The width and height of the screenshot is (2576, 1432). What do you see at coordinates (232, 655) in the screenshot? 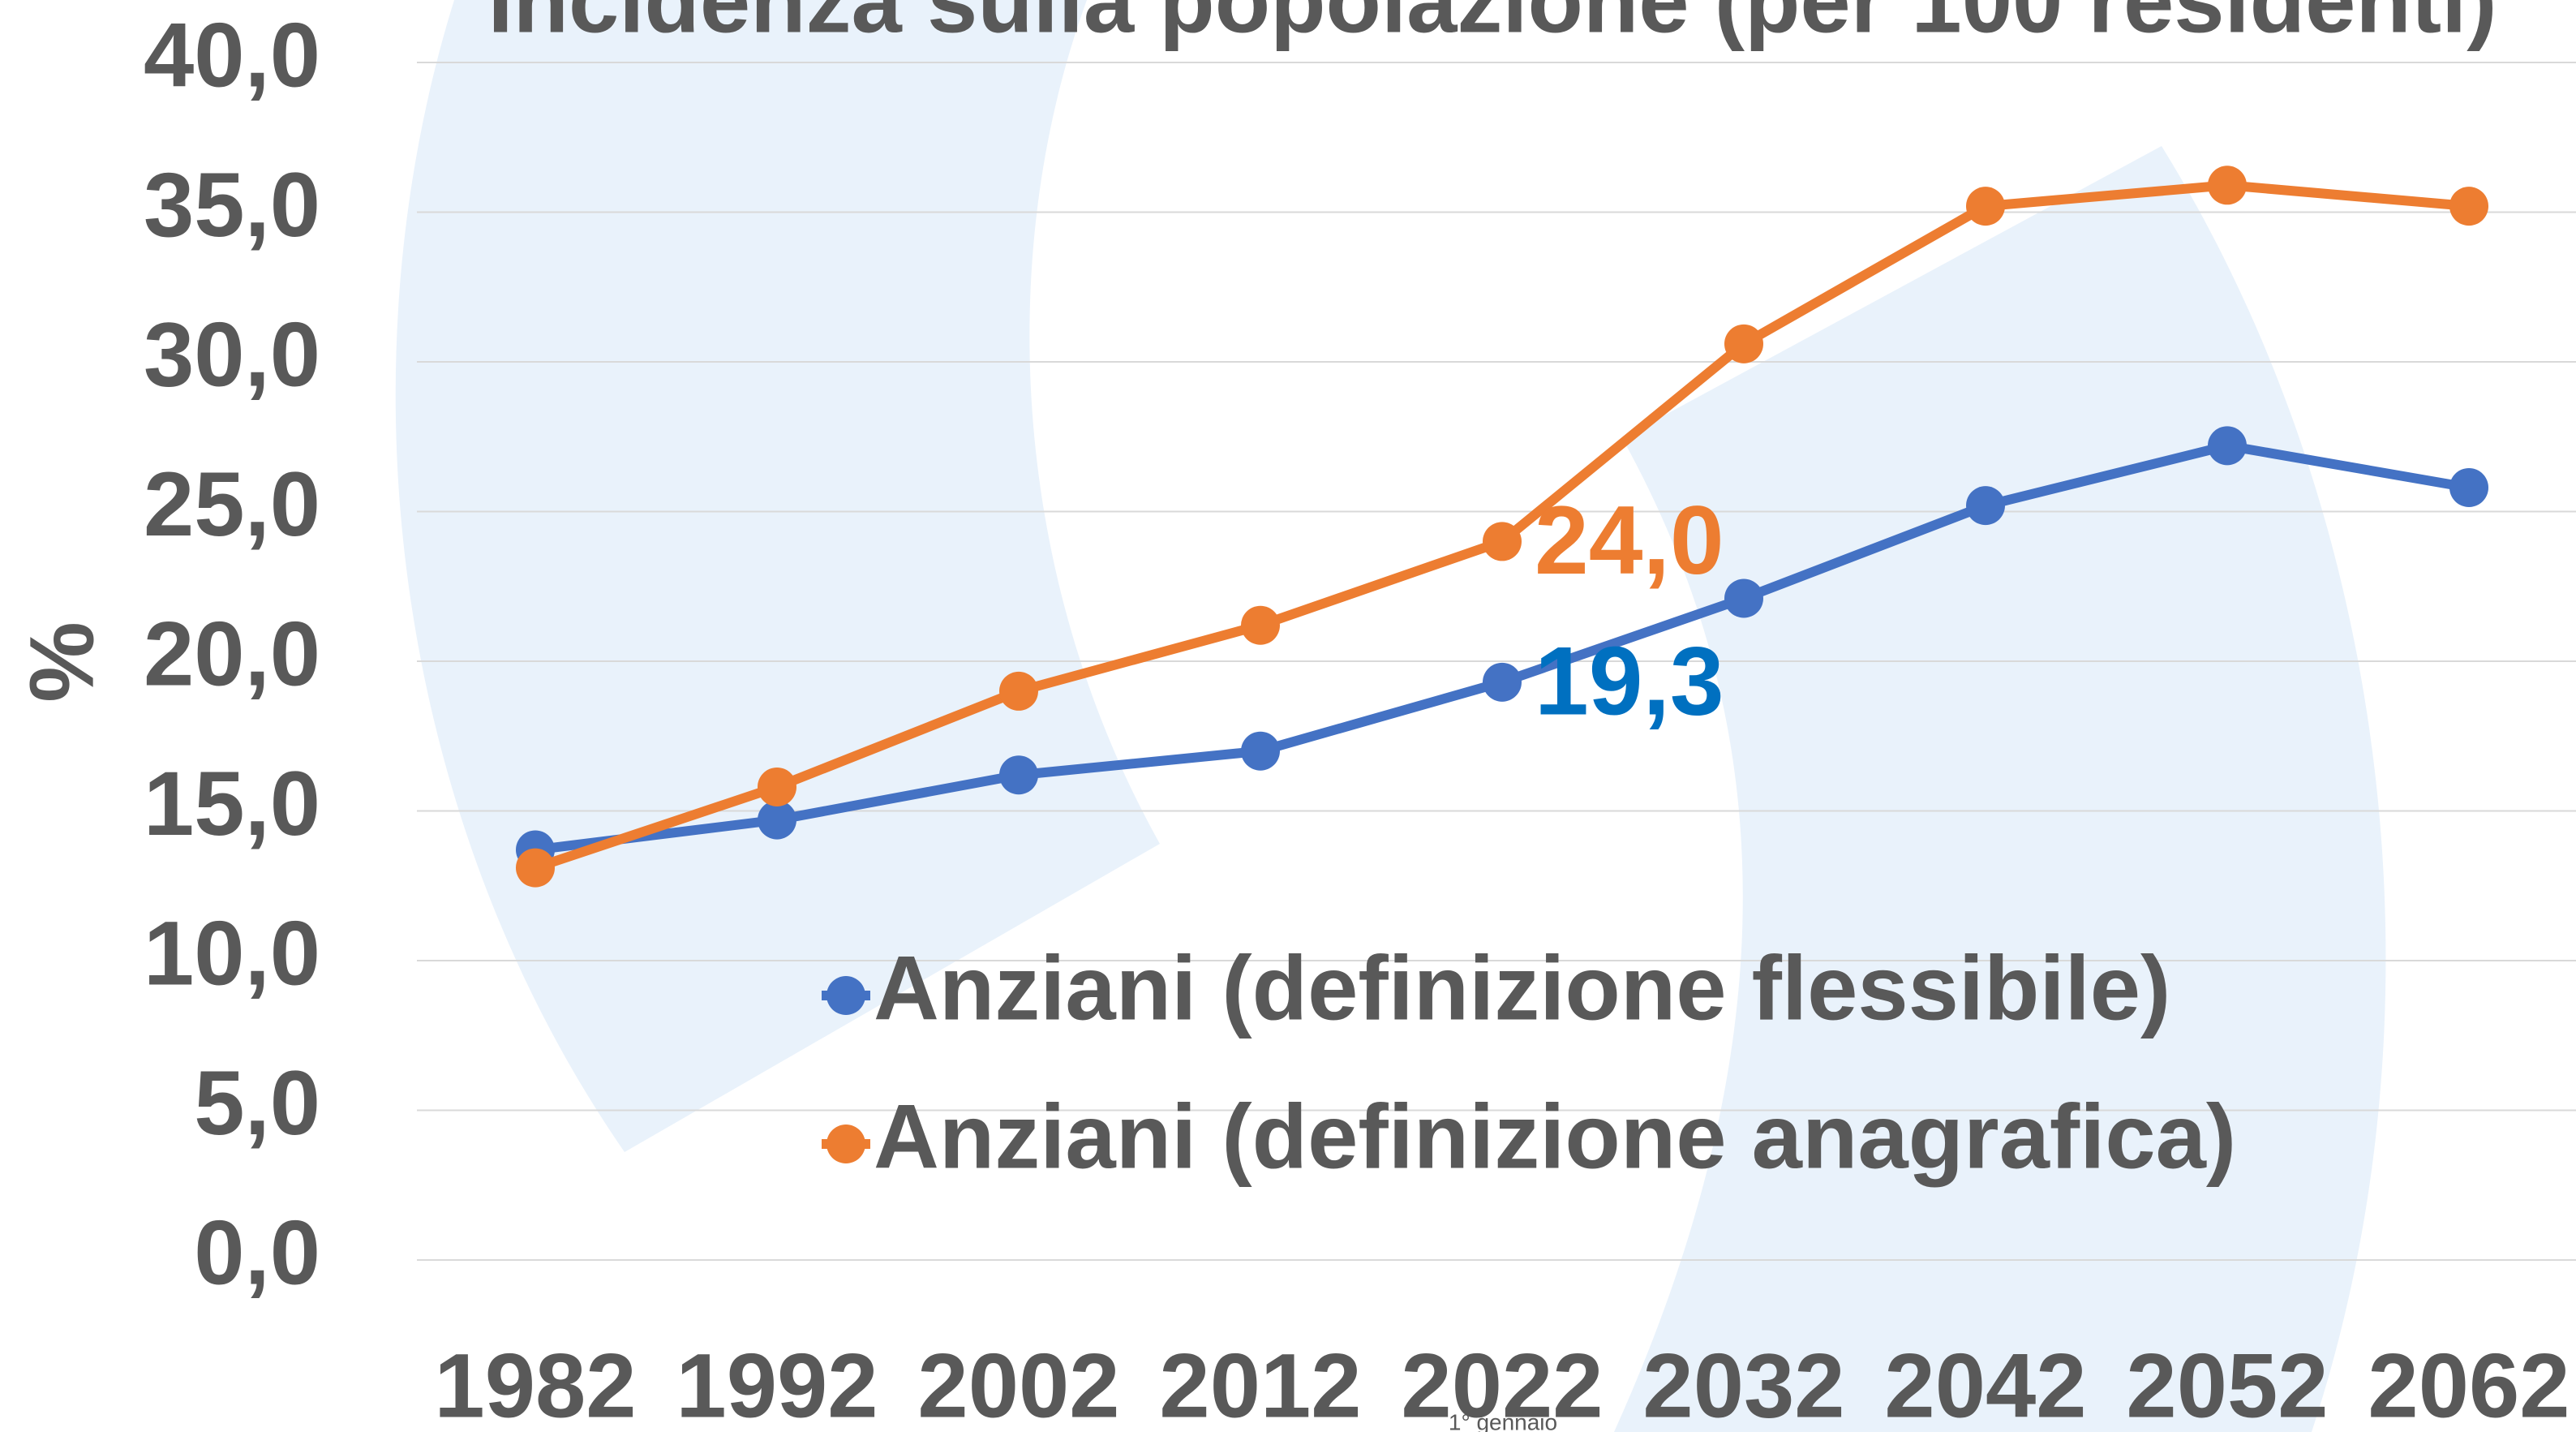
I see `y-tick-label: 20,0` at bounding box center [232, 655].